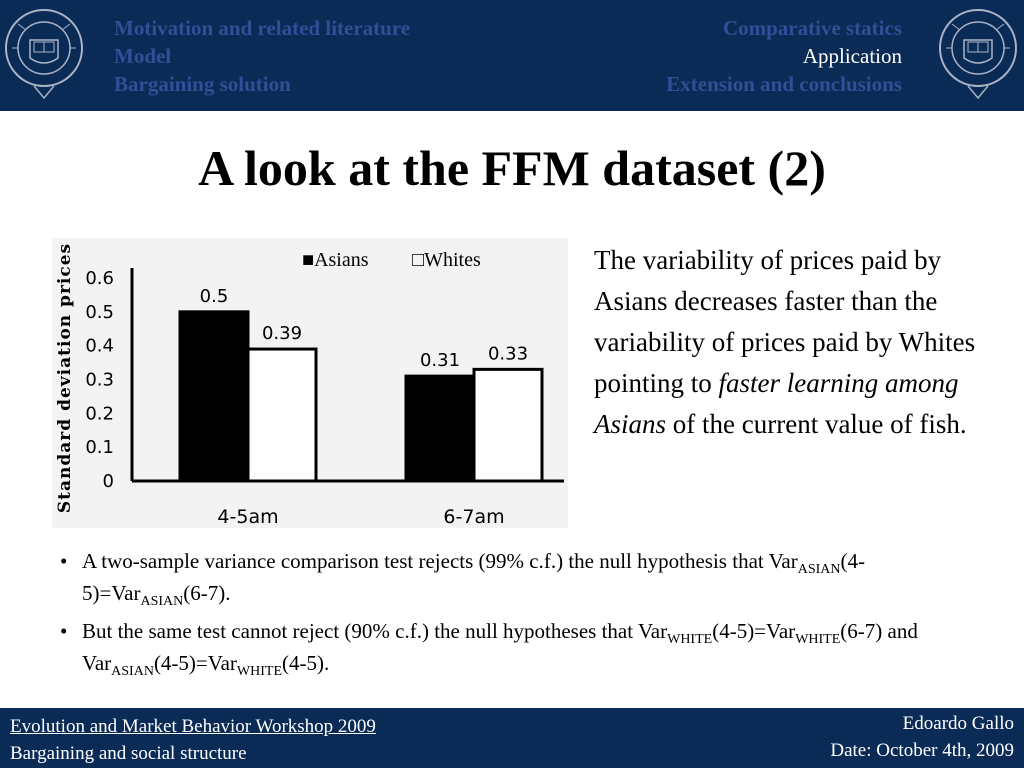  I want to click on footer-date: Date: October 4th, 2009, so click(922, 750).